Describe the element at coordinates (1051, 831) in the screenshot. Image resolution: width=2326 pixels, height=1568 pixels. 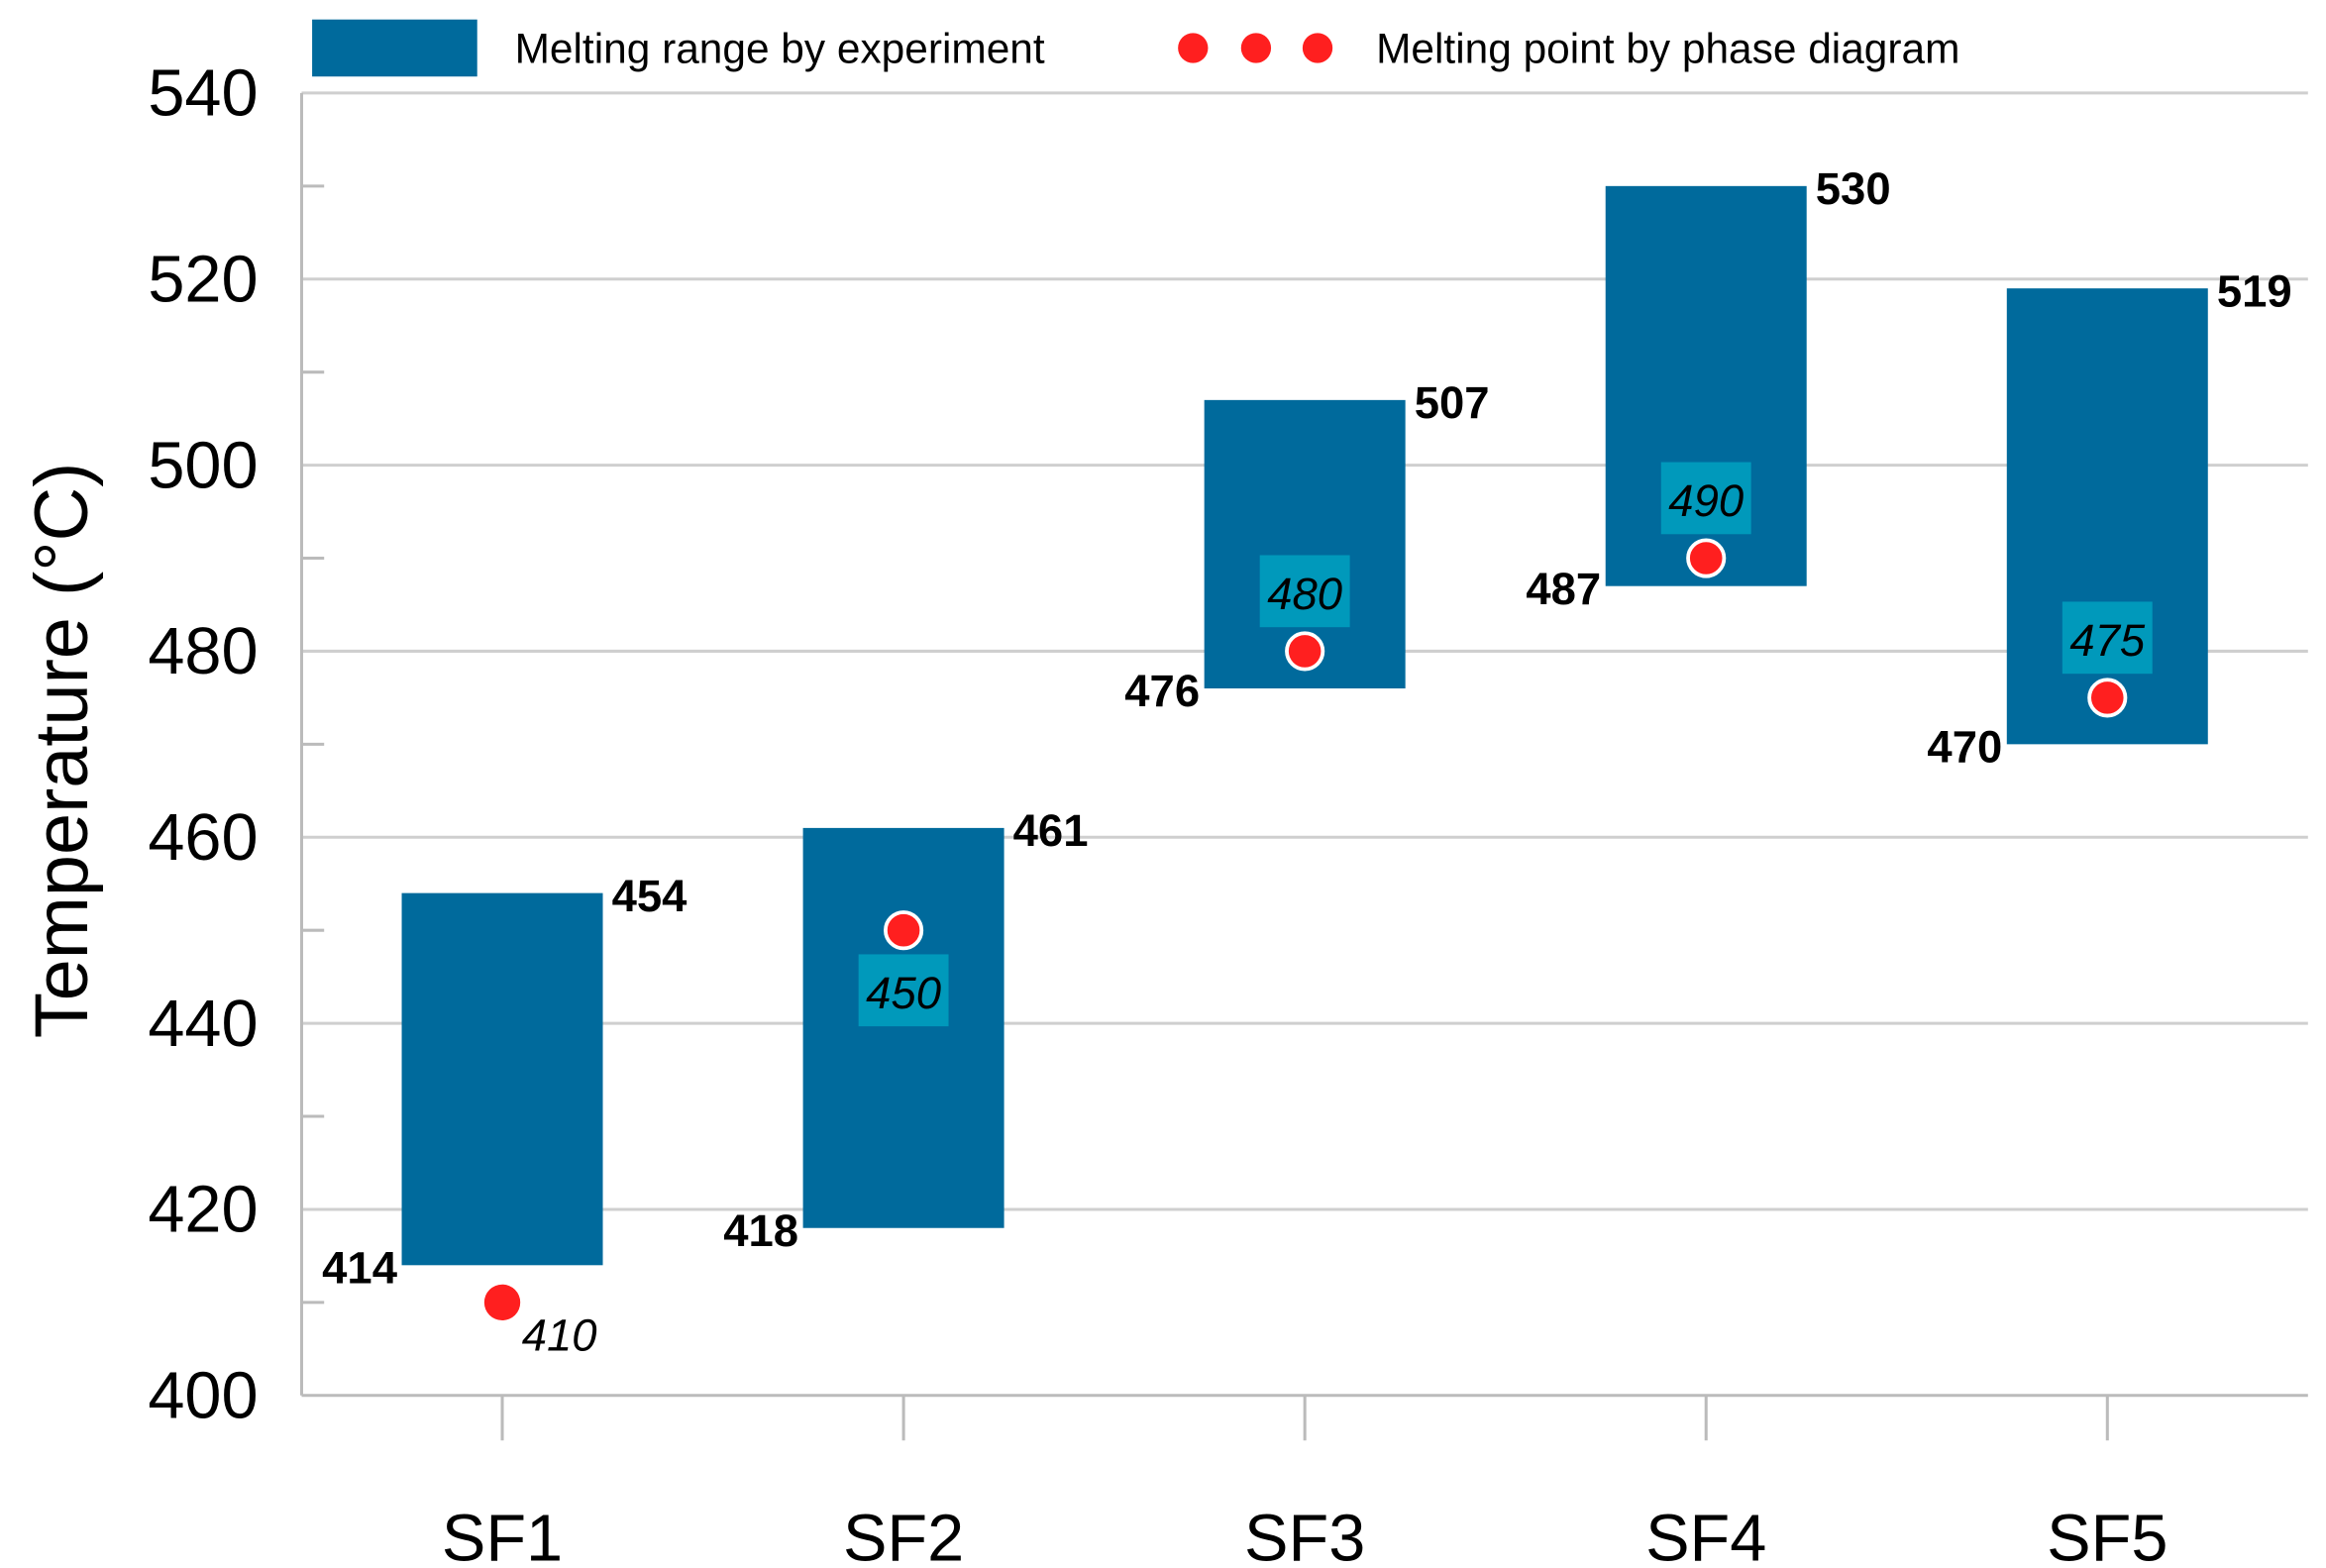
I see `max-label: 461` at that location.